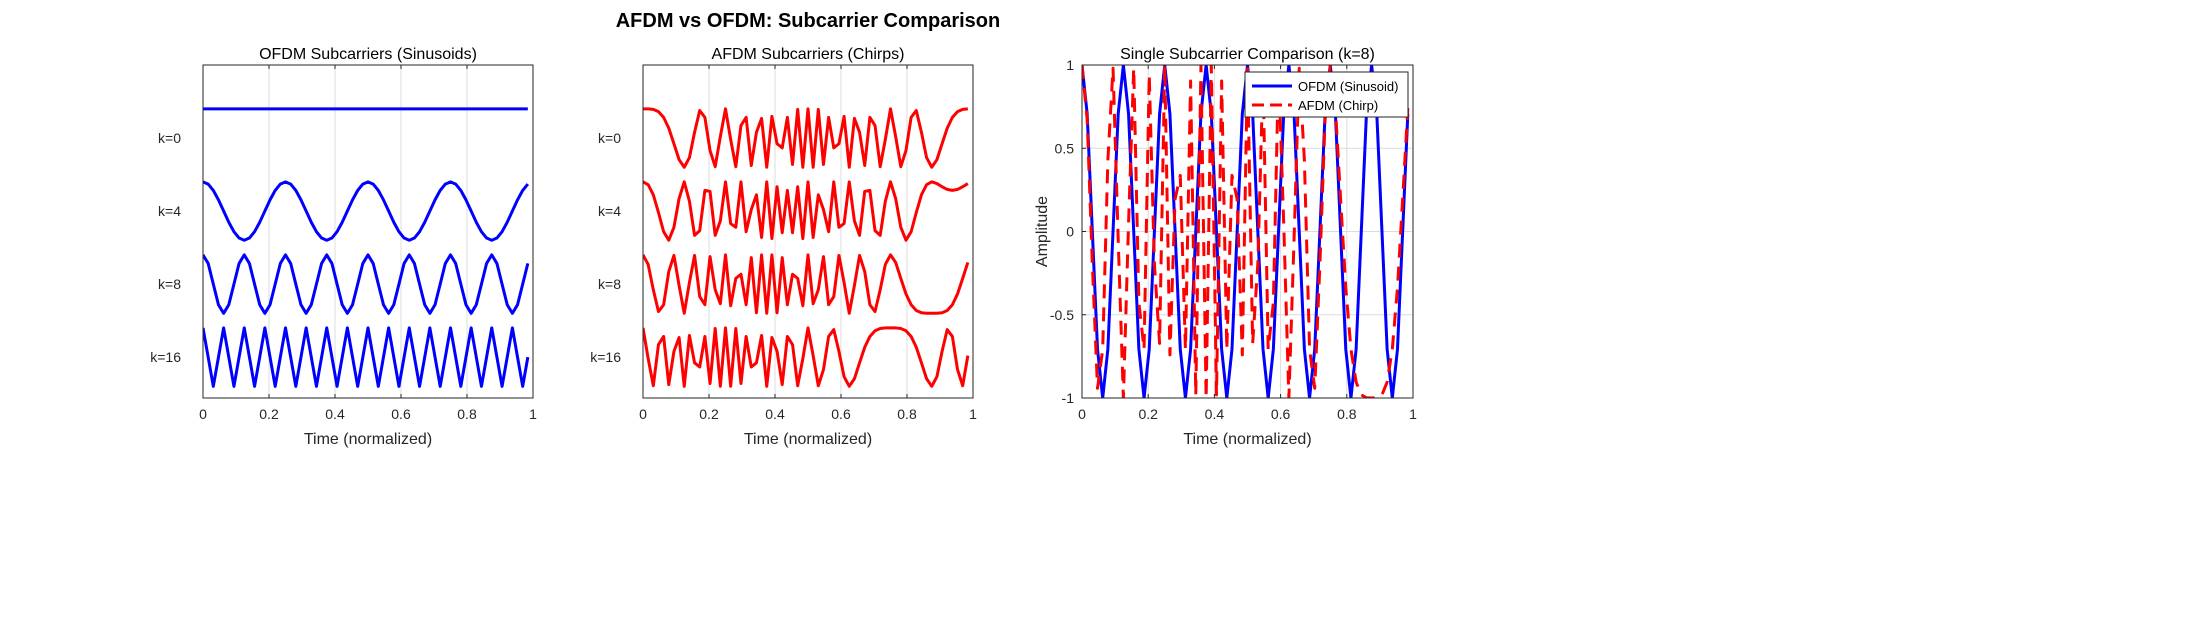 This screenshot has height=630, width=2187. Describe the element at coordinates (1070, 65) in the screenshot. I see `y-tick-label: 1` at that location.